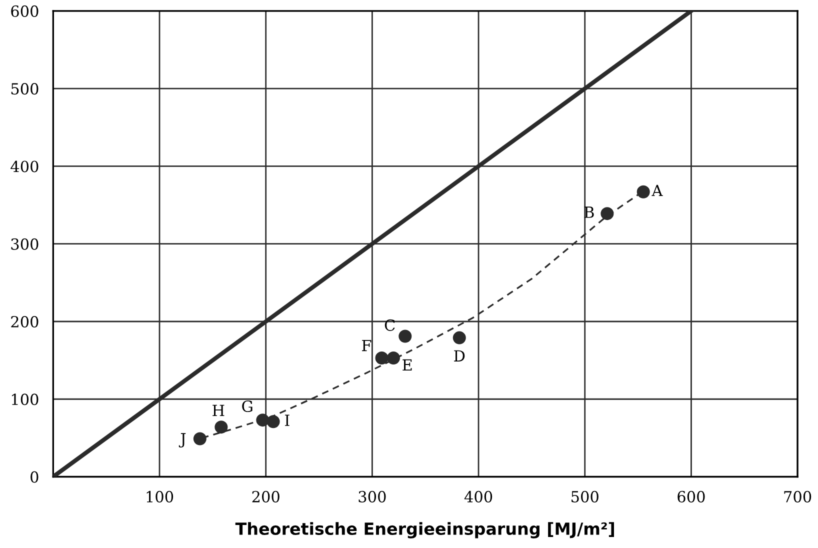  Describe the element at coordinates (218, 410) in the screenshot. I see `annotation: H` at that location.